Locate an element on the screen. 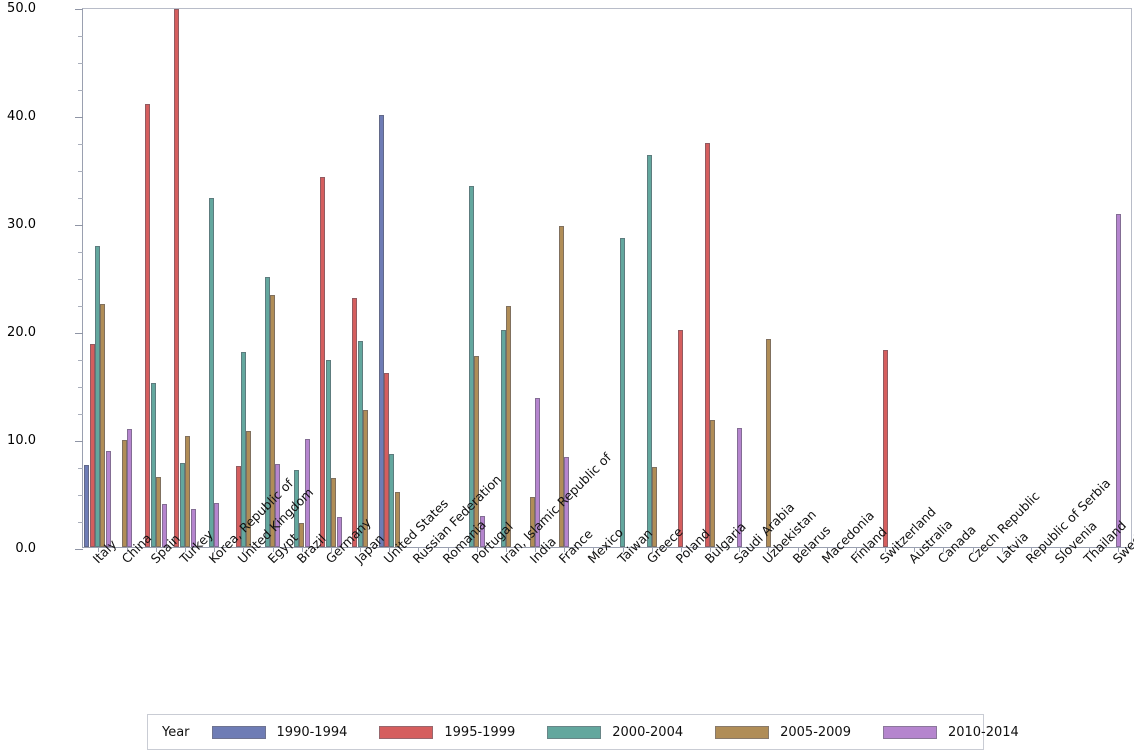  y-tick-label: 20.0 is located at coordinates (21, 332).